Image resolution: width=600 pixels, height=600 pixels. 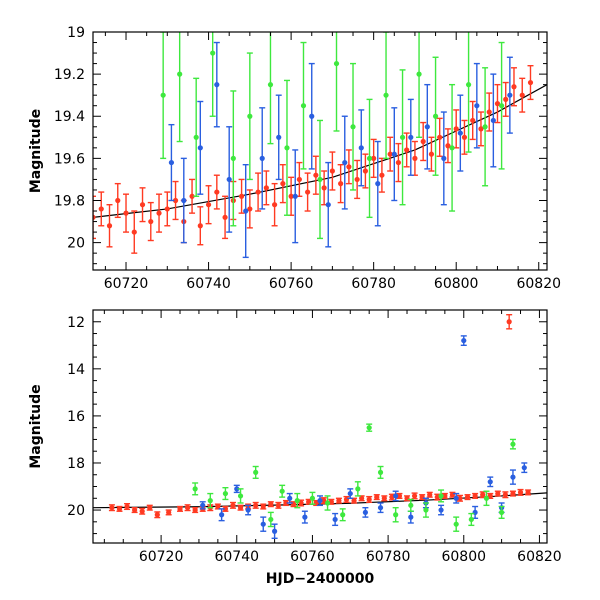 What do you see at coordinates (69, 159) in the screenshot?
I see `y-tick-label: 19.6` at bounding box center [69, 159].